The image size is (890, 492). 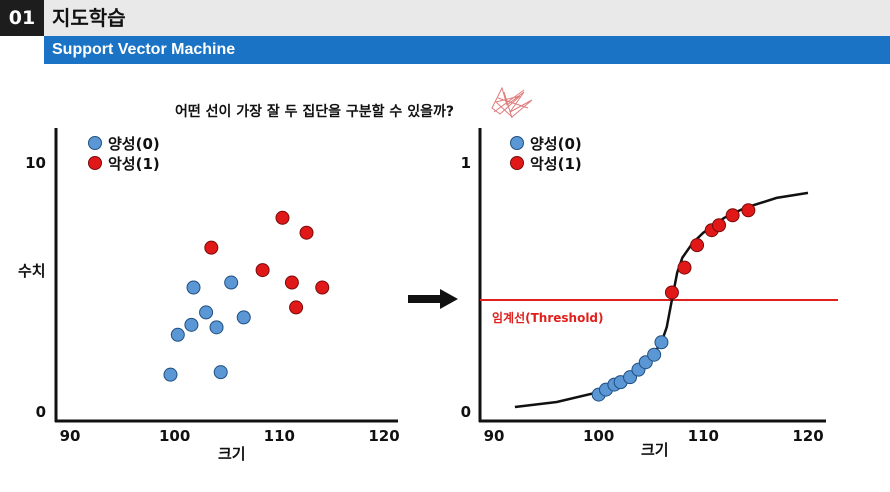 I want to click on page-subtitle: Support Vector Machine, so click(x=144, y=49).